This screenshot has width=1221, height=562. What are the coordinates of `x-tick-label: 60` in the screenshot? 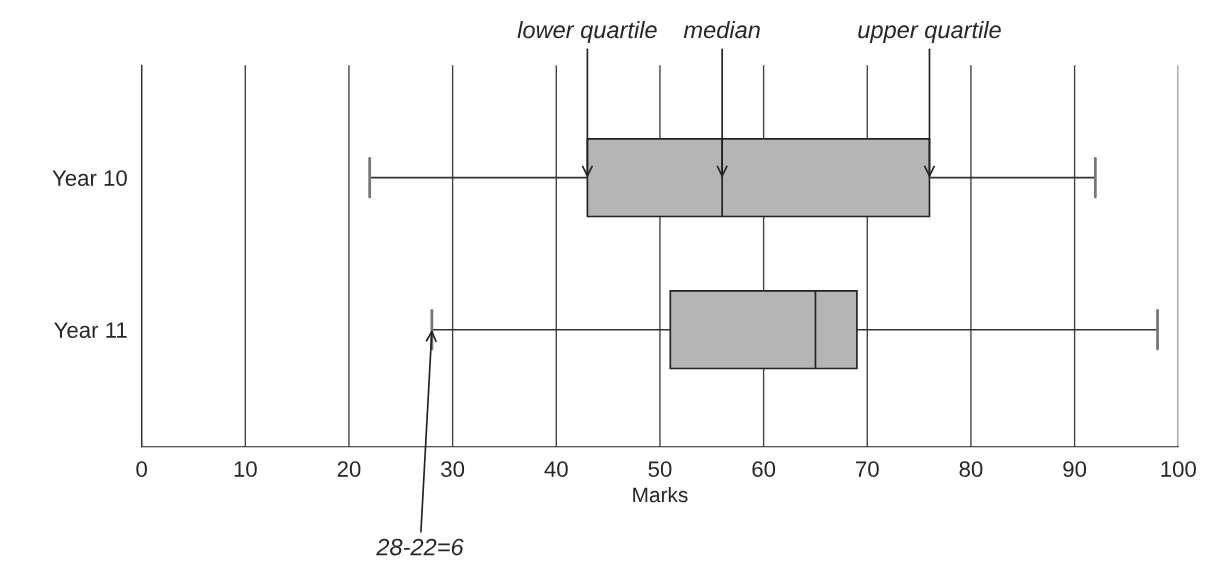 It's located at (764, 469).